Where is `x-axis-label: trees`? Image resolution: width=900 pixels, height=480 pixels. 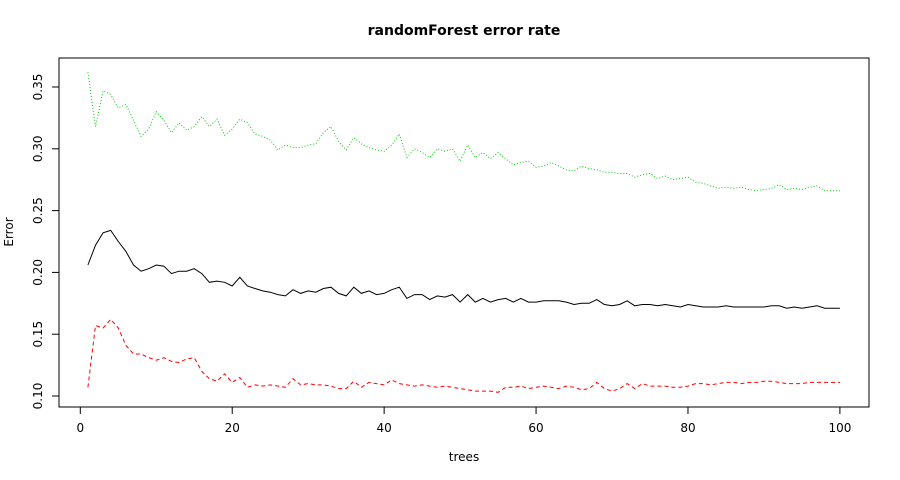 x-axis-label: trees is located at coordinates (464, 457).